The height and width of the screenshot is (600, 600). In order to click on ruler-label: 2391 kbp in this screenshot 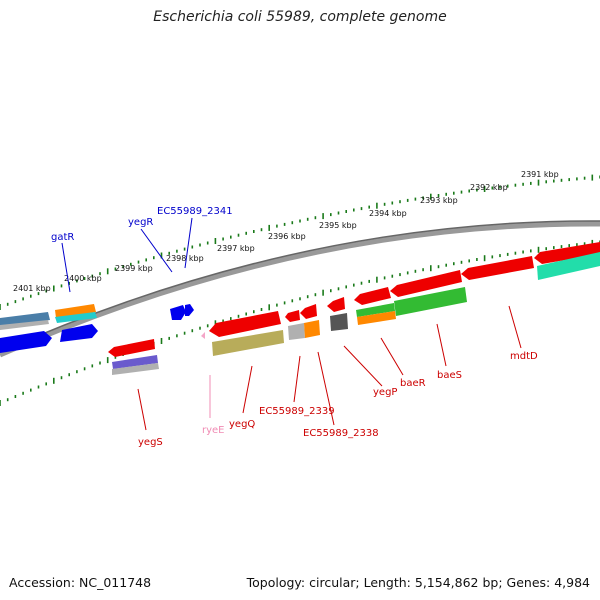, I will do `click(540, 174)`.